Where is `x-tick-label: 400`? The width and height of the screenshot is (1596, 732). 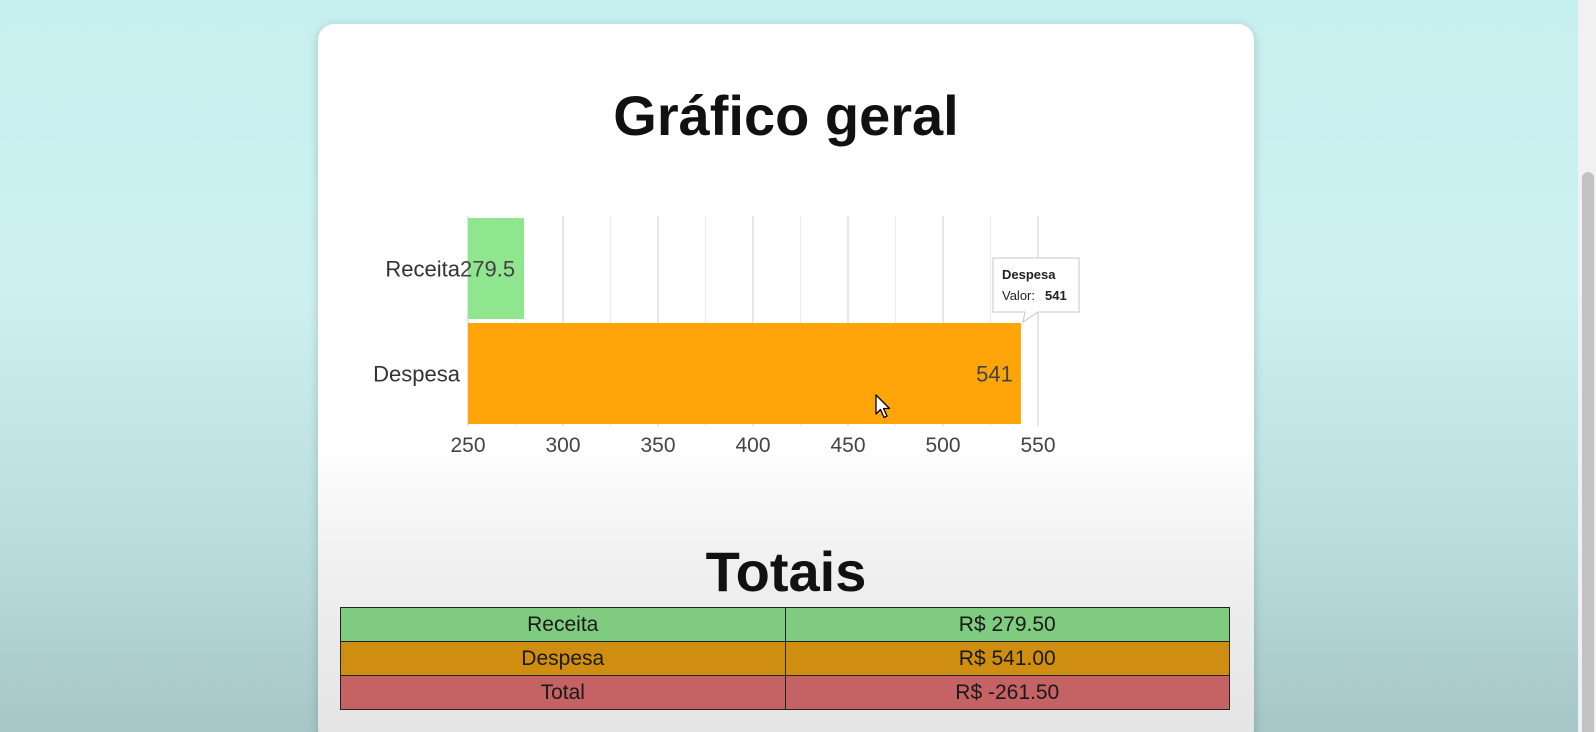 x-tick-label: 400 is located at coordinates (752, 445).